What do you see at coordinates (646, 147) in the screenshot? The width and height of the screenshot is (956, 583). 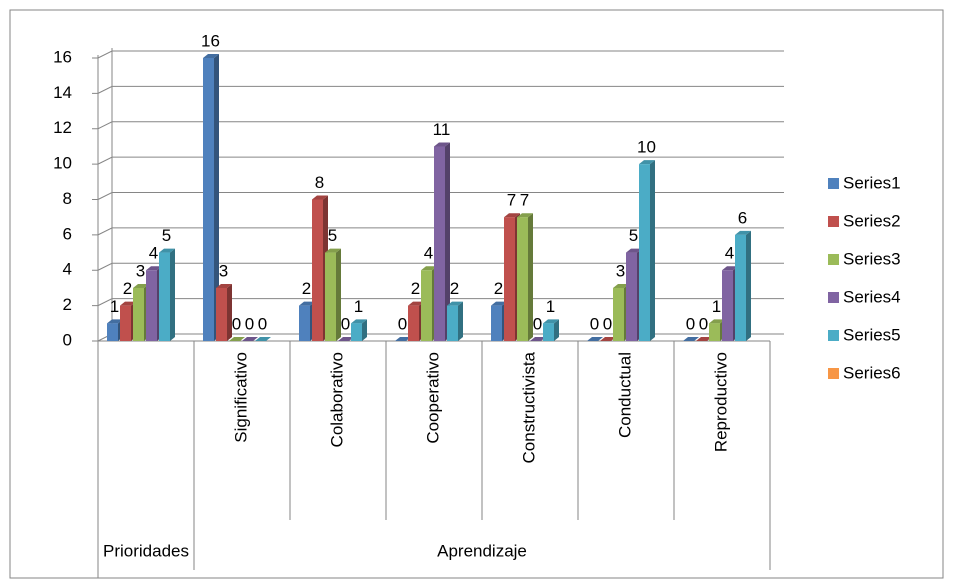 I see `value-label: 10` at bounding box center [646, 147].